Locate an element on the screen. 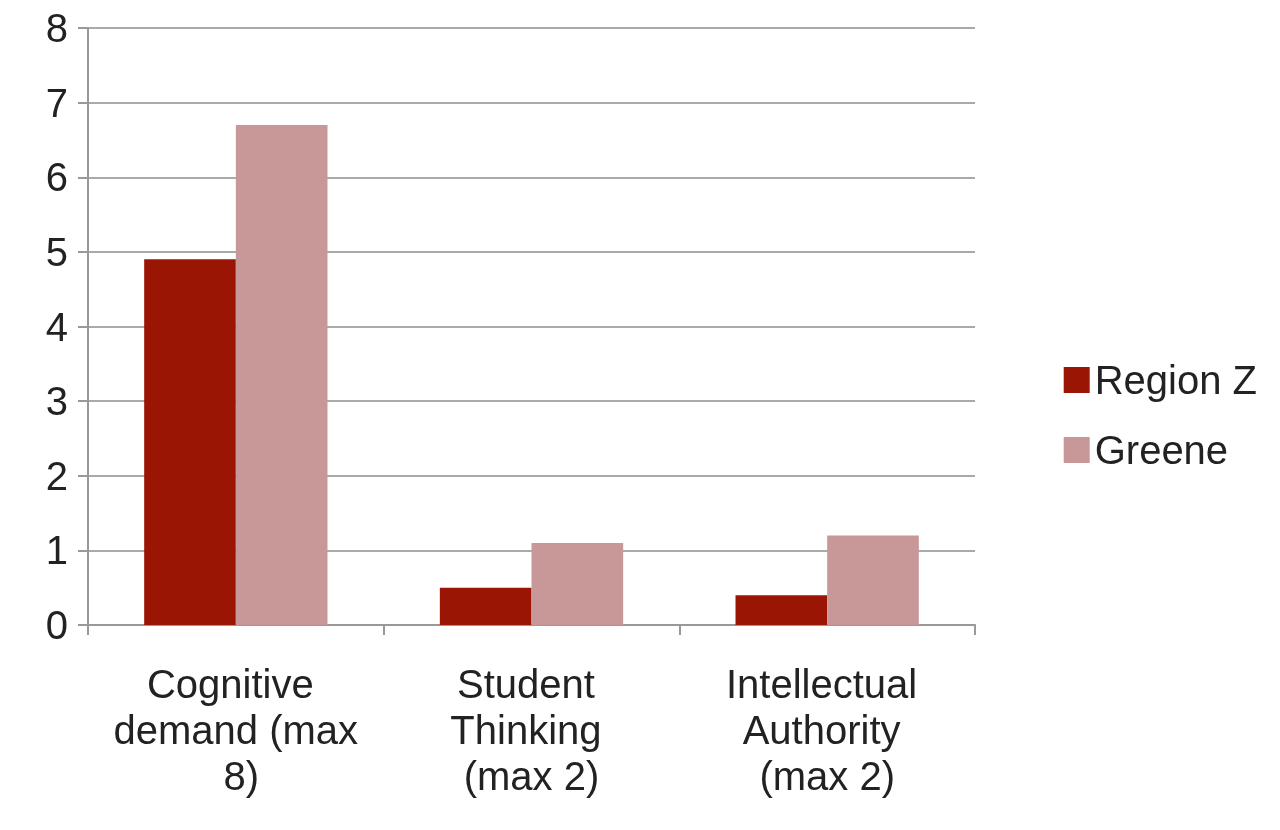  legend-label: Region Z is located at coordinates (1176, 380).